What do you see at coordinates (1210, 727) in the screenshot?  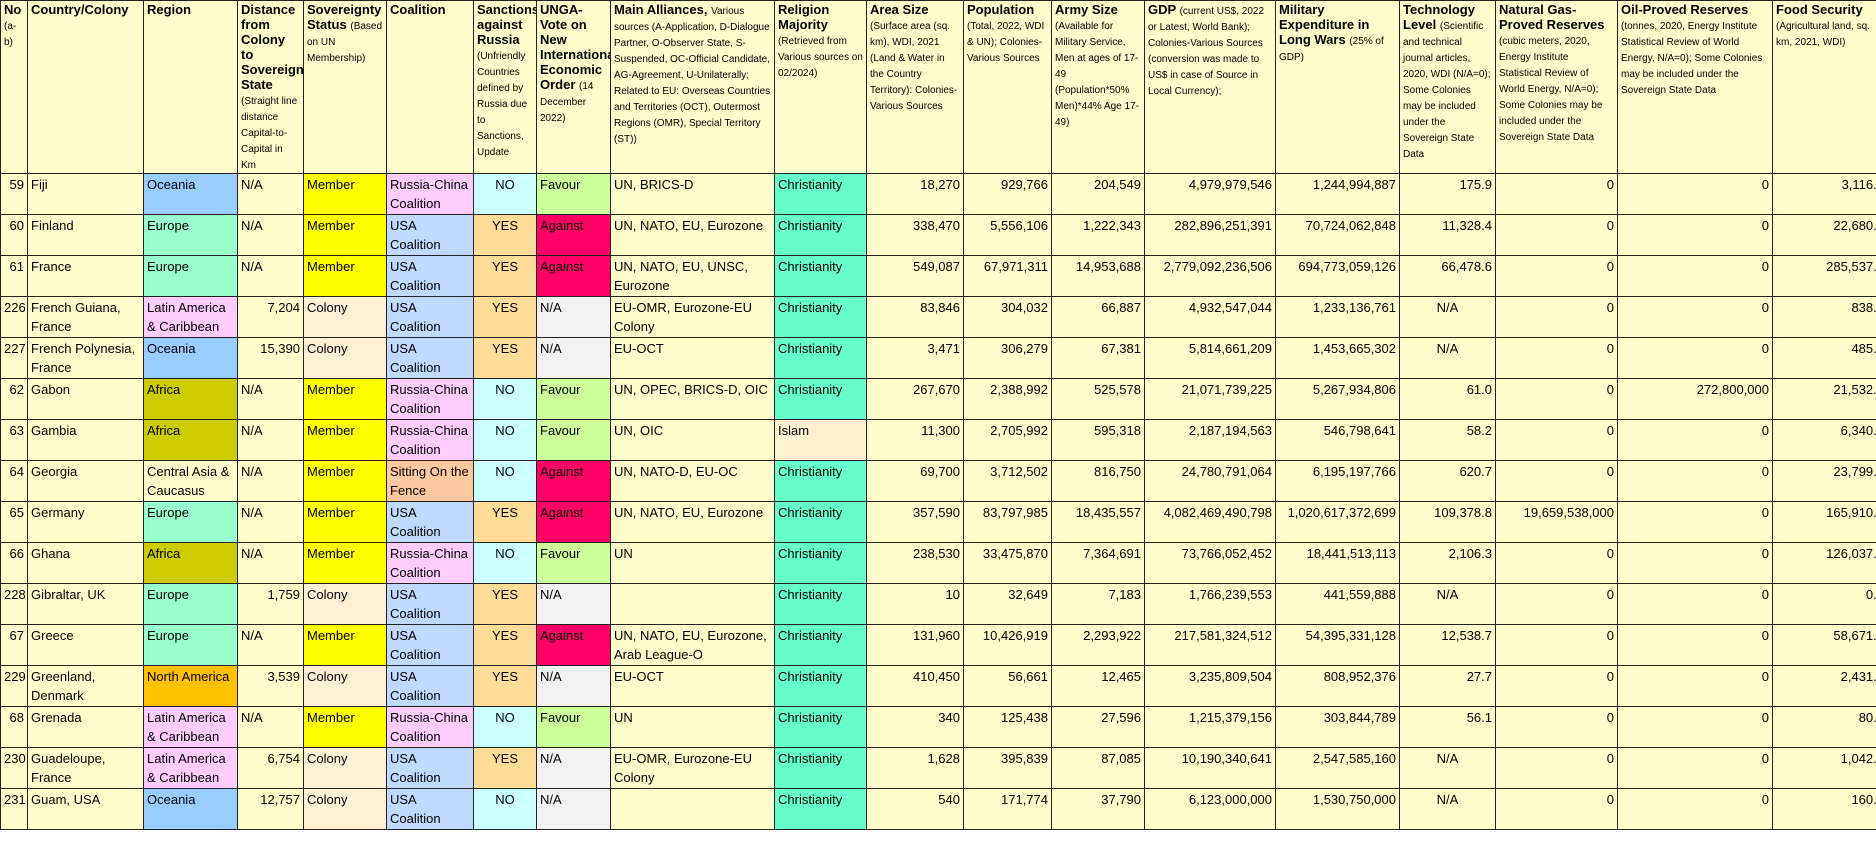 I see `gdp-cell: 1,215,379,156` at bounding box center [1210, 727].